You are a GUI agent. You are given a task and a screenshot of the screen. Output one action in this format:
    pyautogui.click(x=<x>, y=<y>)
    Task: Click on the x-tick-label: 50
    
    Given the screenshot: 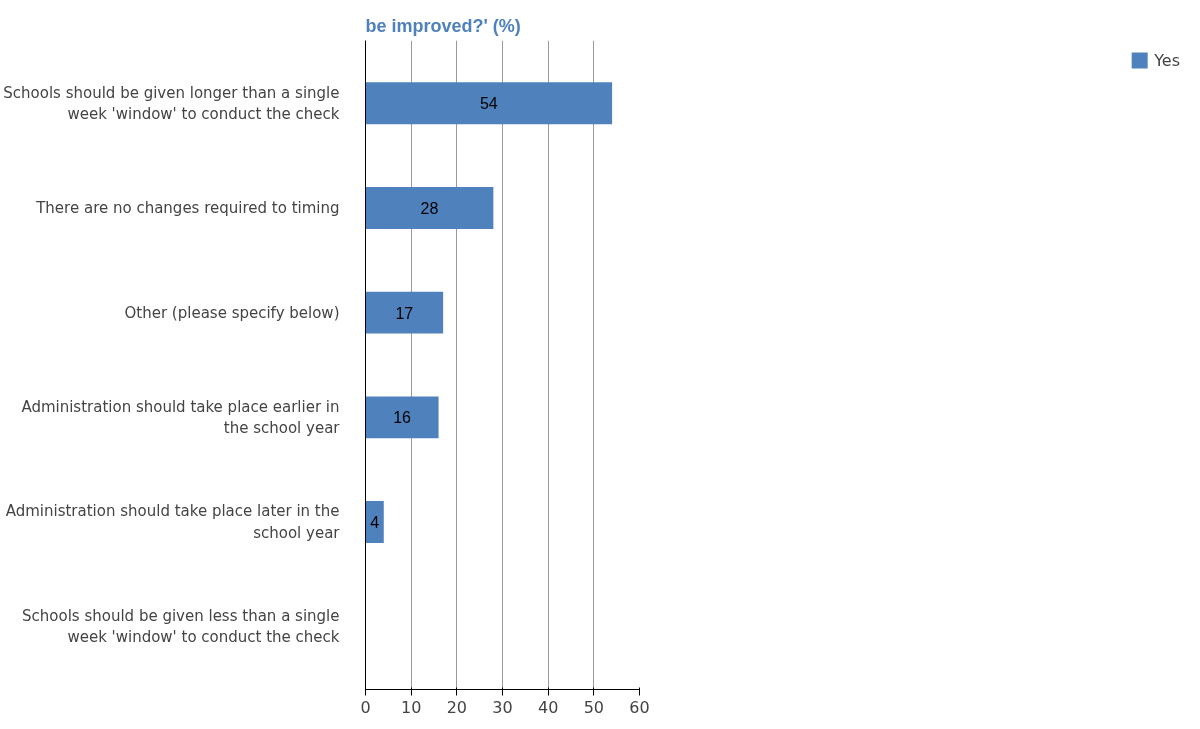 What is the action you would take?
    pyautogui.click(x=594, y=707)
    